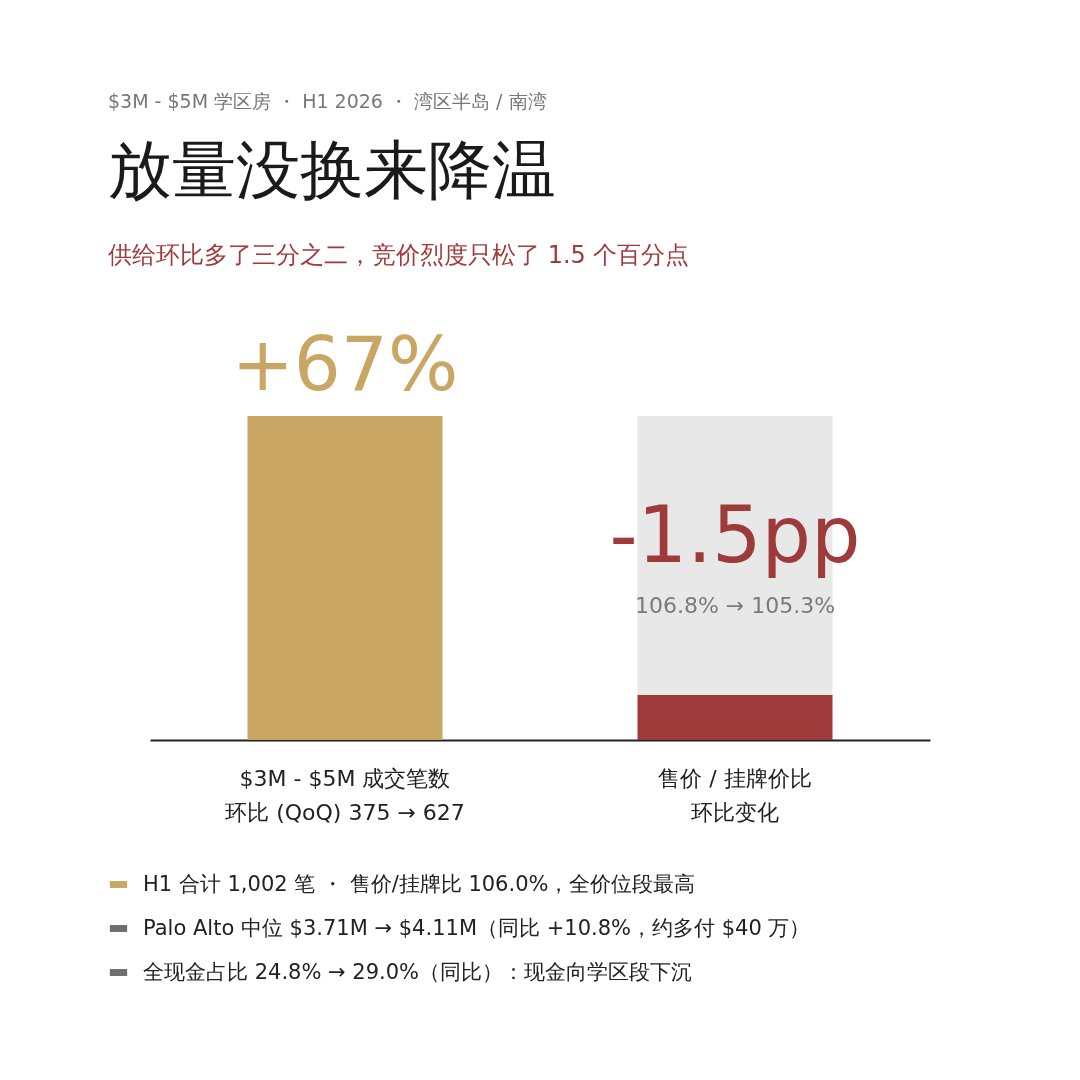  What do you see at coordinates (332, 170) in the screenshot?
I see `chart-title: 放量没换来降温` at bounding box center [332, 170].